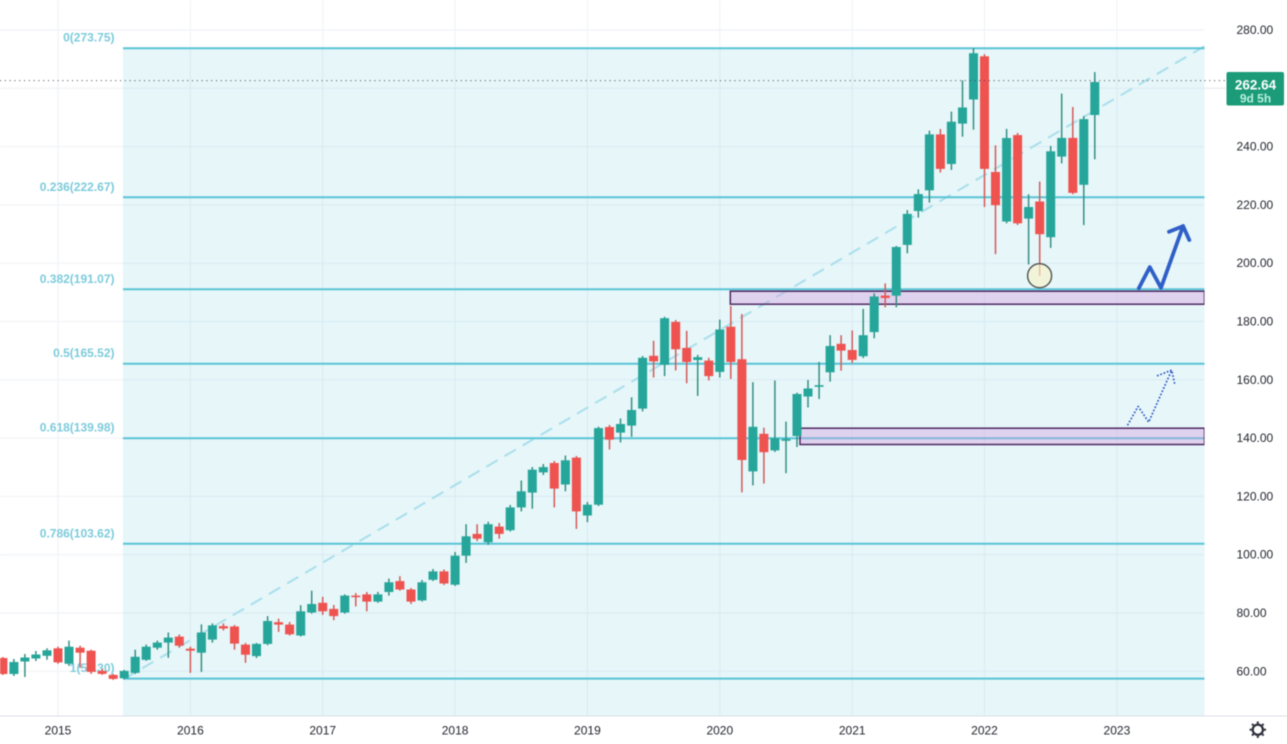  What do you see at coordinates (455, 731) in the screenshot?
I see `svg-text: 2018` at bounding box center [455, 731].